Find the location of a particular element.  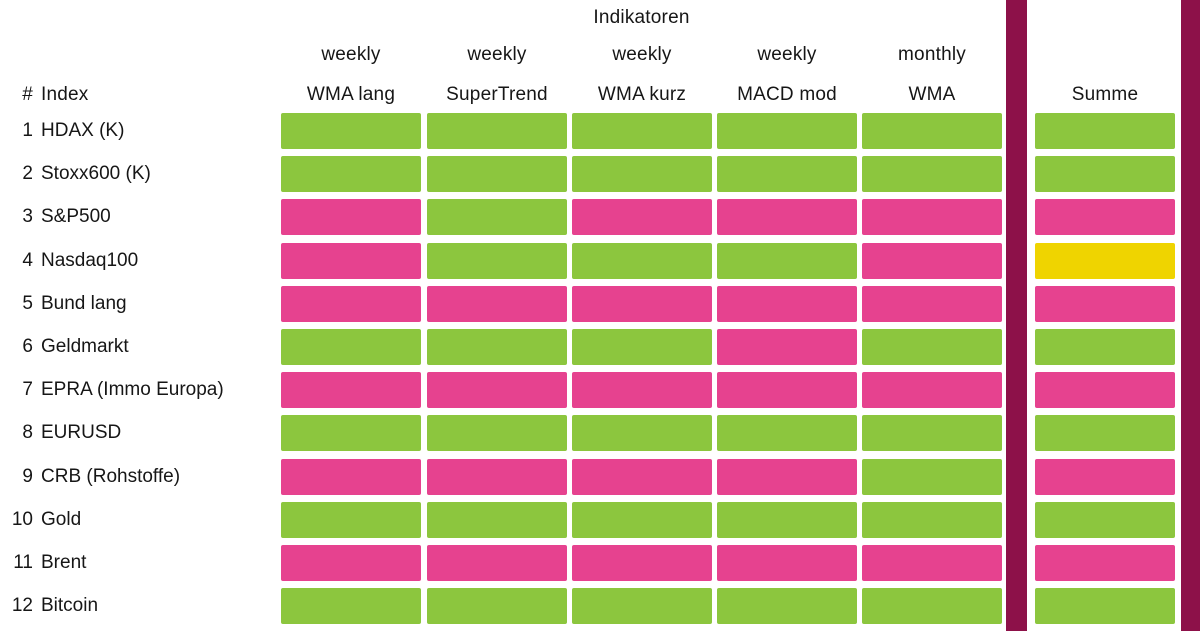

table-row: 12 Bitcoin is located at coordinates (600, 606).